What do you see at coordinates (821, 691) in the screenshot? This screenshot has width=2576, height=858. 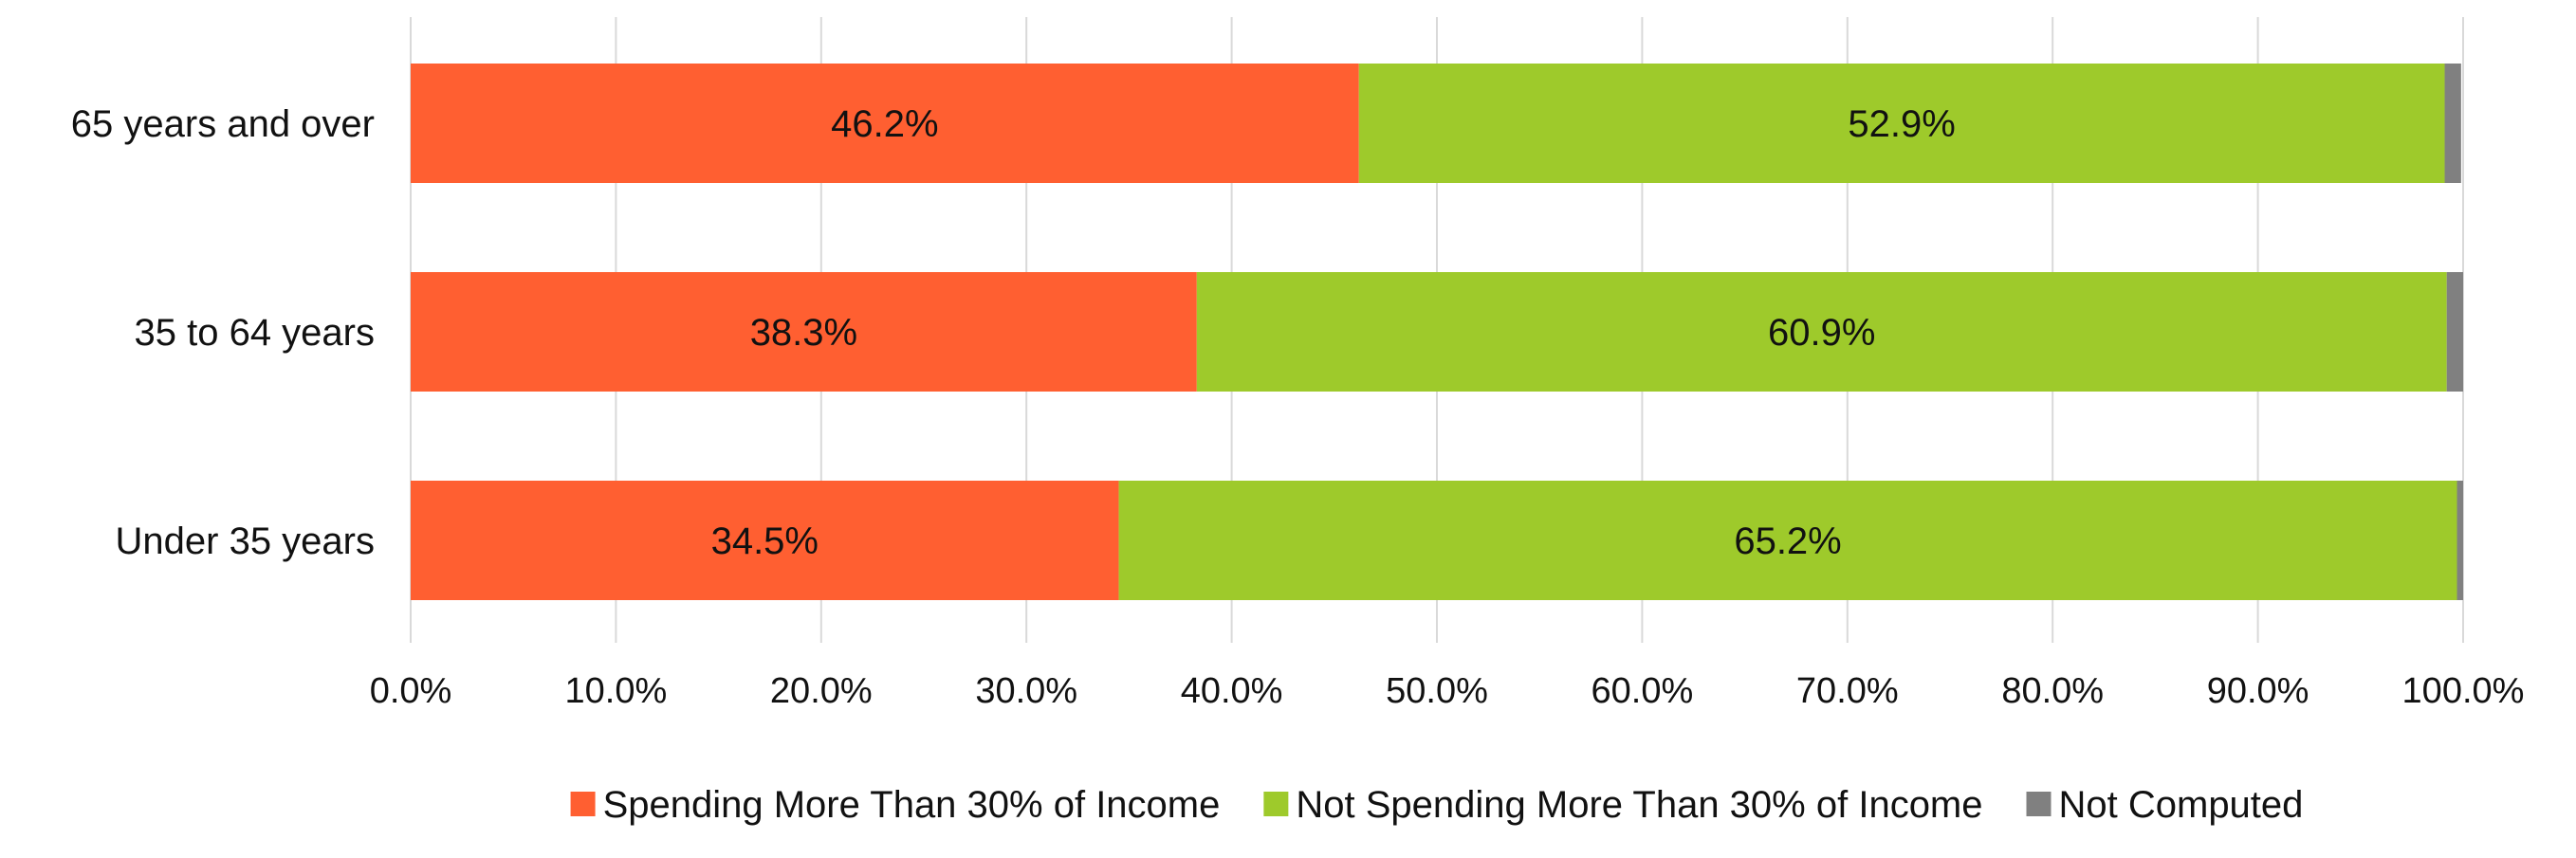 I see `x-tick-label: 20.0%` at bounding box center [821, 691].